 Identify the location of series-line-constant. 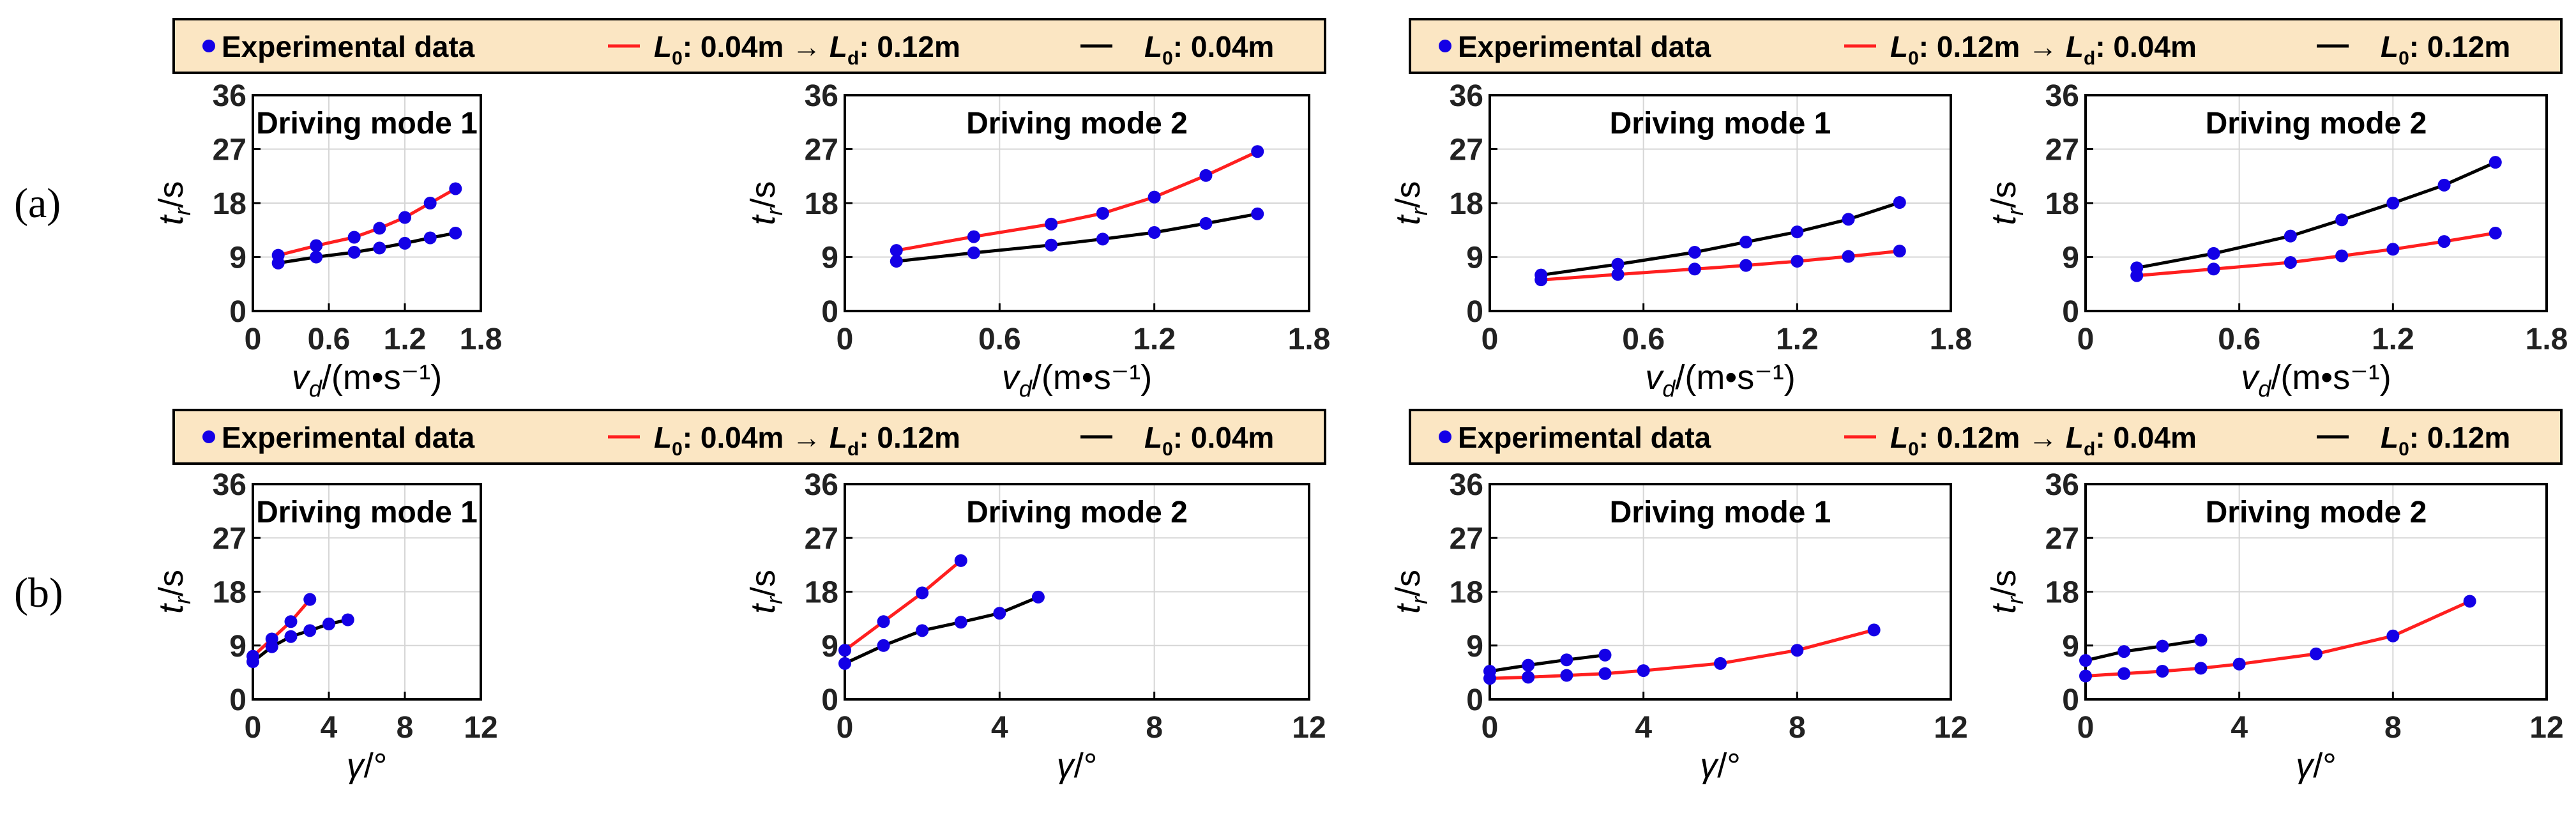
(1547, 663).